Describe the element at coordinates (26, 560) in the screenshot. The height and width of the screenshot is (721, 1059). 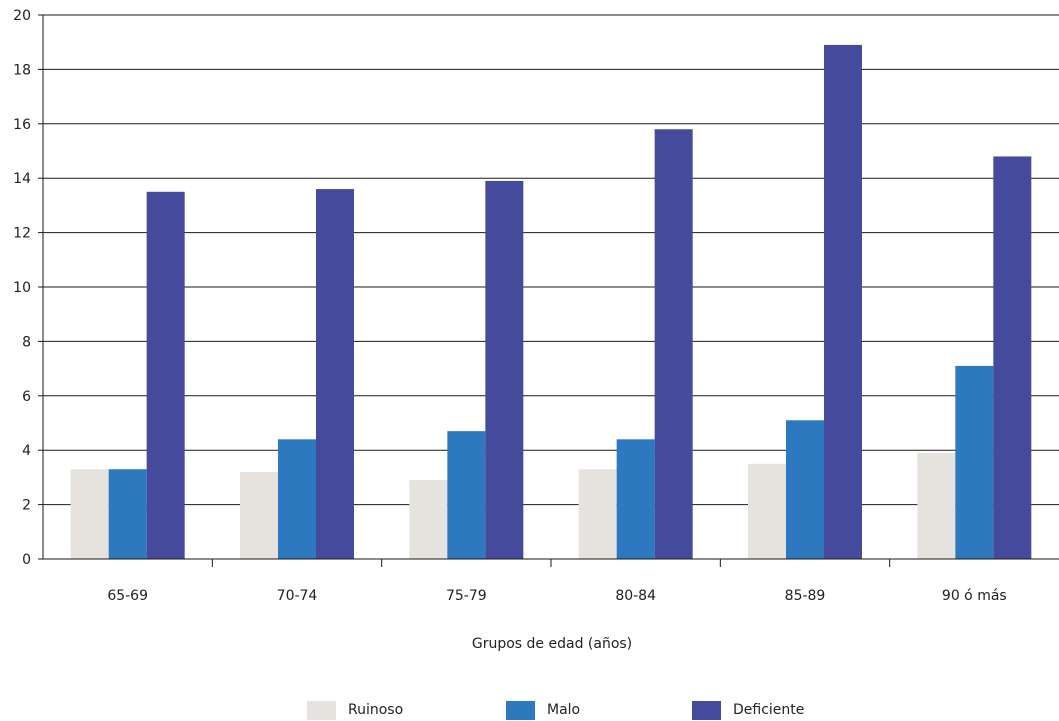
I see `y-tick-label: 0` at that location.